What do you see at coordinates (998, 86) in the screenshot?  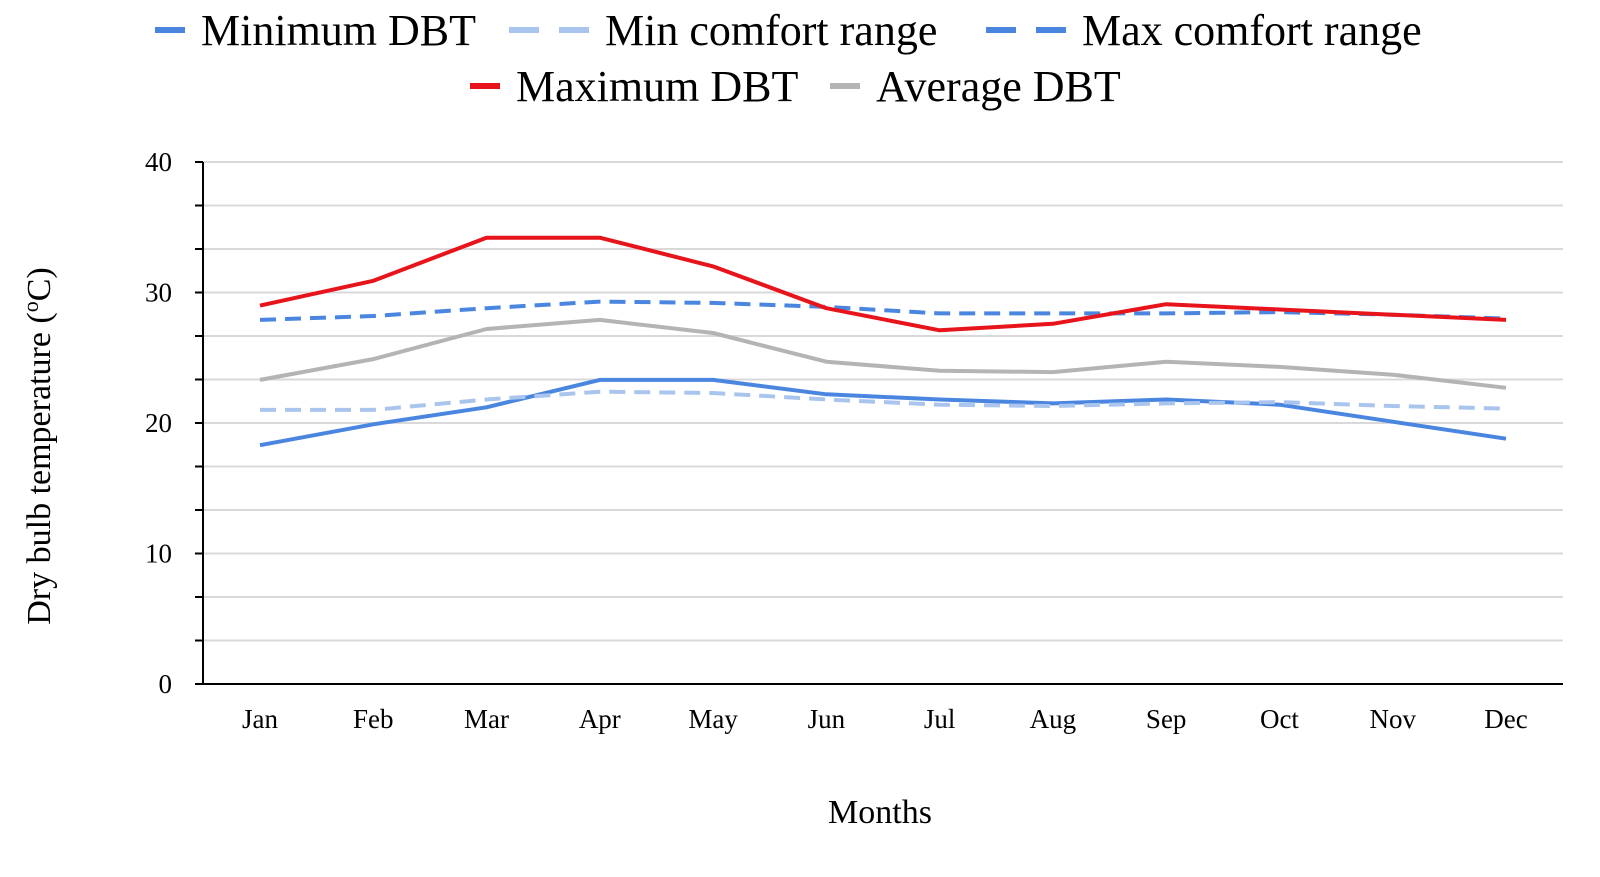 I see `legend-label-average-dbt: Average DBT` at bounding box center [998, 86].